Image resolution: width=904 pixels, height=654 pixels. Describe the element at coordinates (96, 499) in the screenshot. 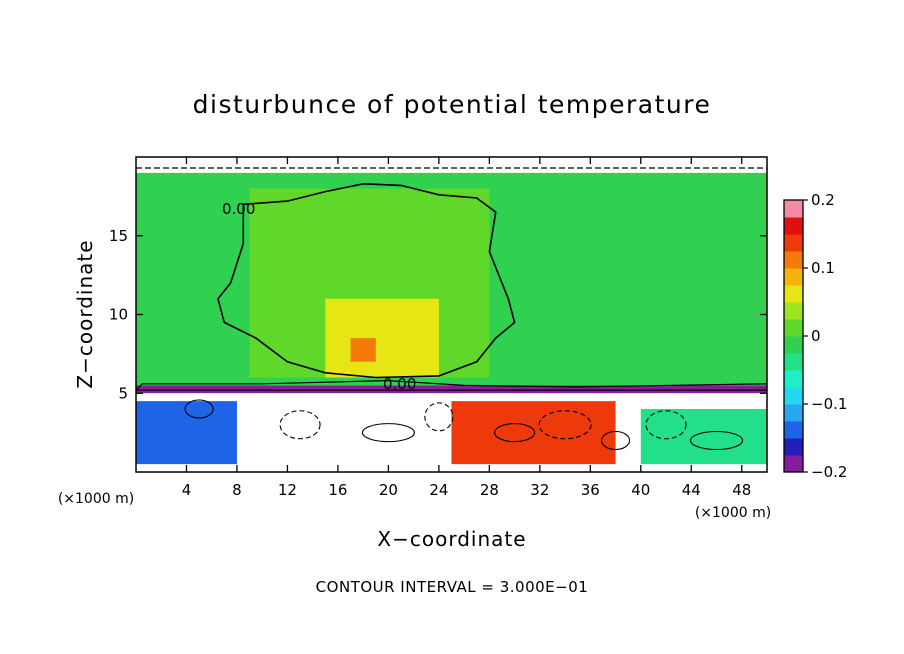

I see `x-unit-label-left: (×1000 m)` at that location.